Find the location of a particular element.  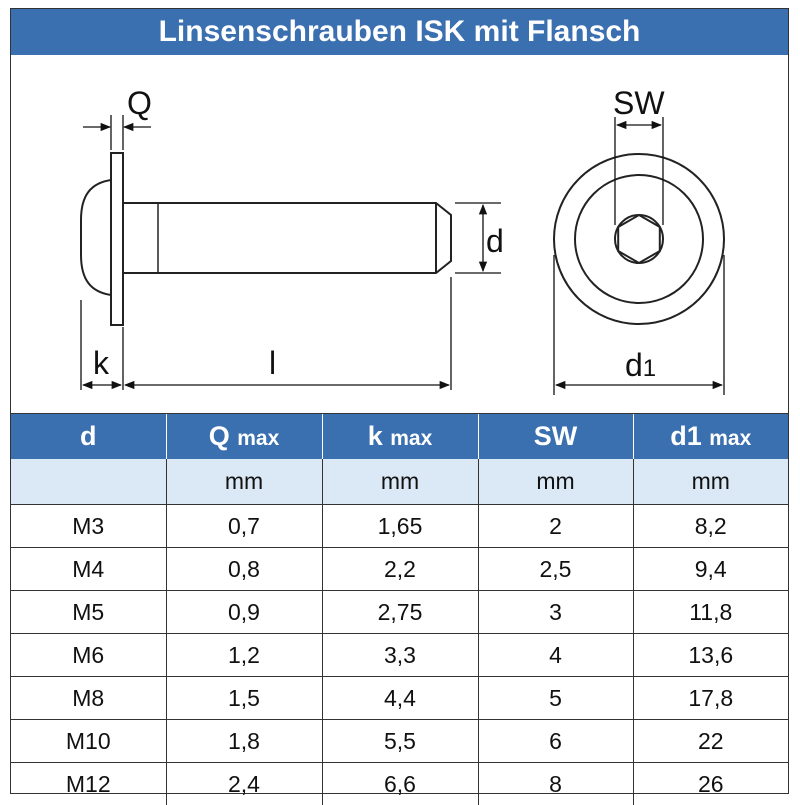

table-cell: 8,2 is located at coordinates (710, 526).